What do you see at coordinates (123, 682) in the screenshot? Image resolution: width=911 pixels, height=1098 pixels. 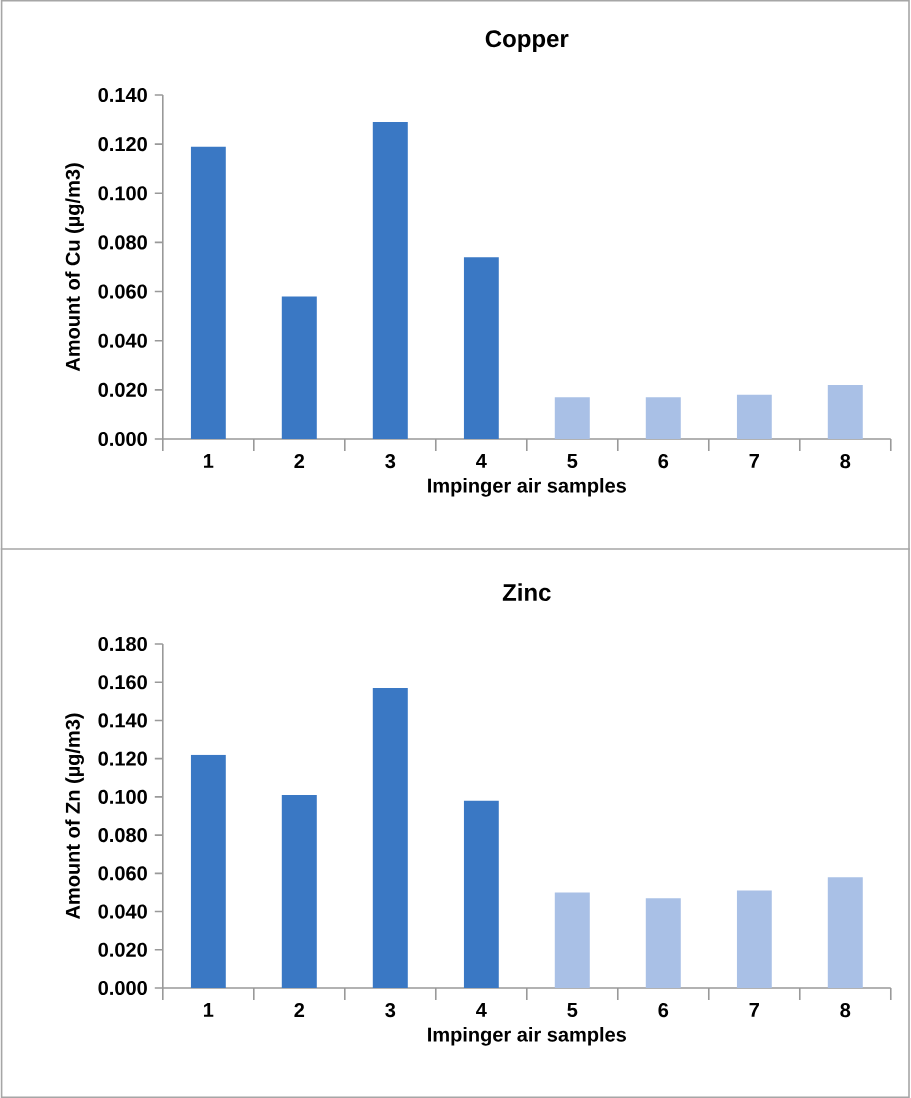 I see `y-tick-label: 0.160` at bounding box center [123, 682].